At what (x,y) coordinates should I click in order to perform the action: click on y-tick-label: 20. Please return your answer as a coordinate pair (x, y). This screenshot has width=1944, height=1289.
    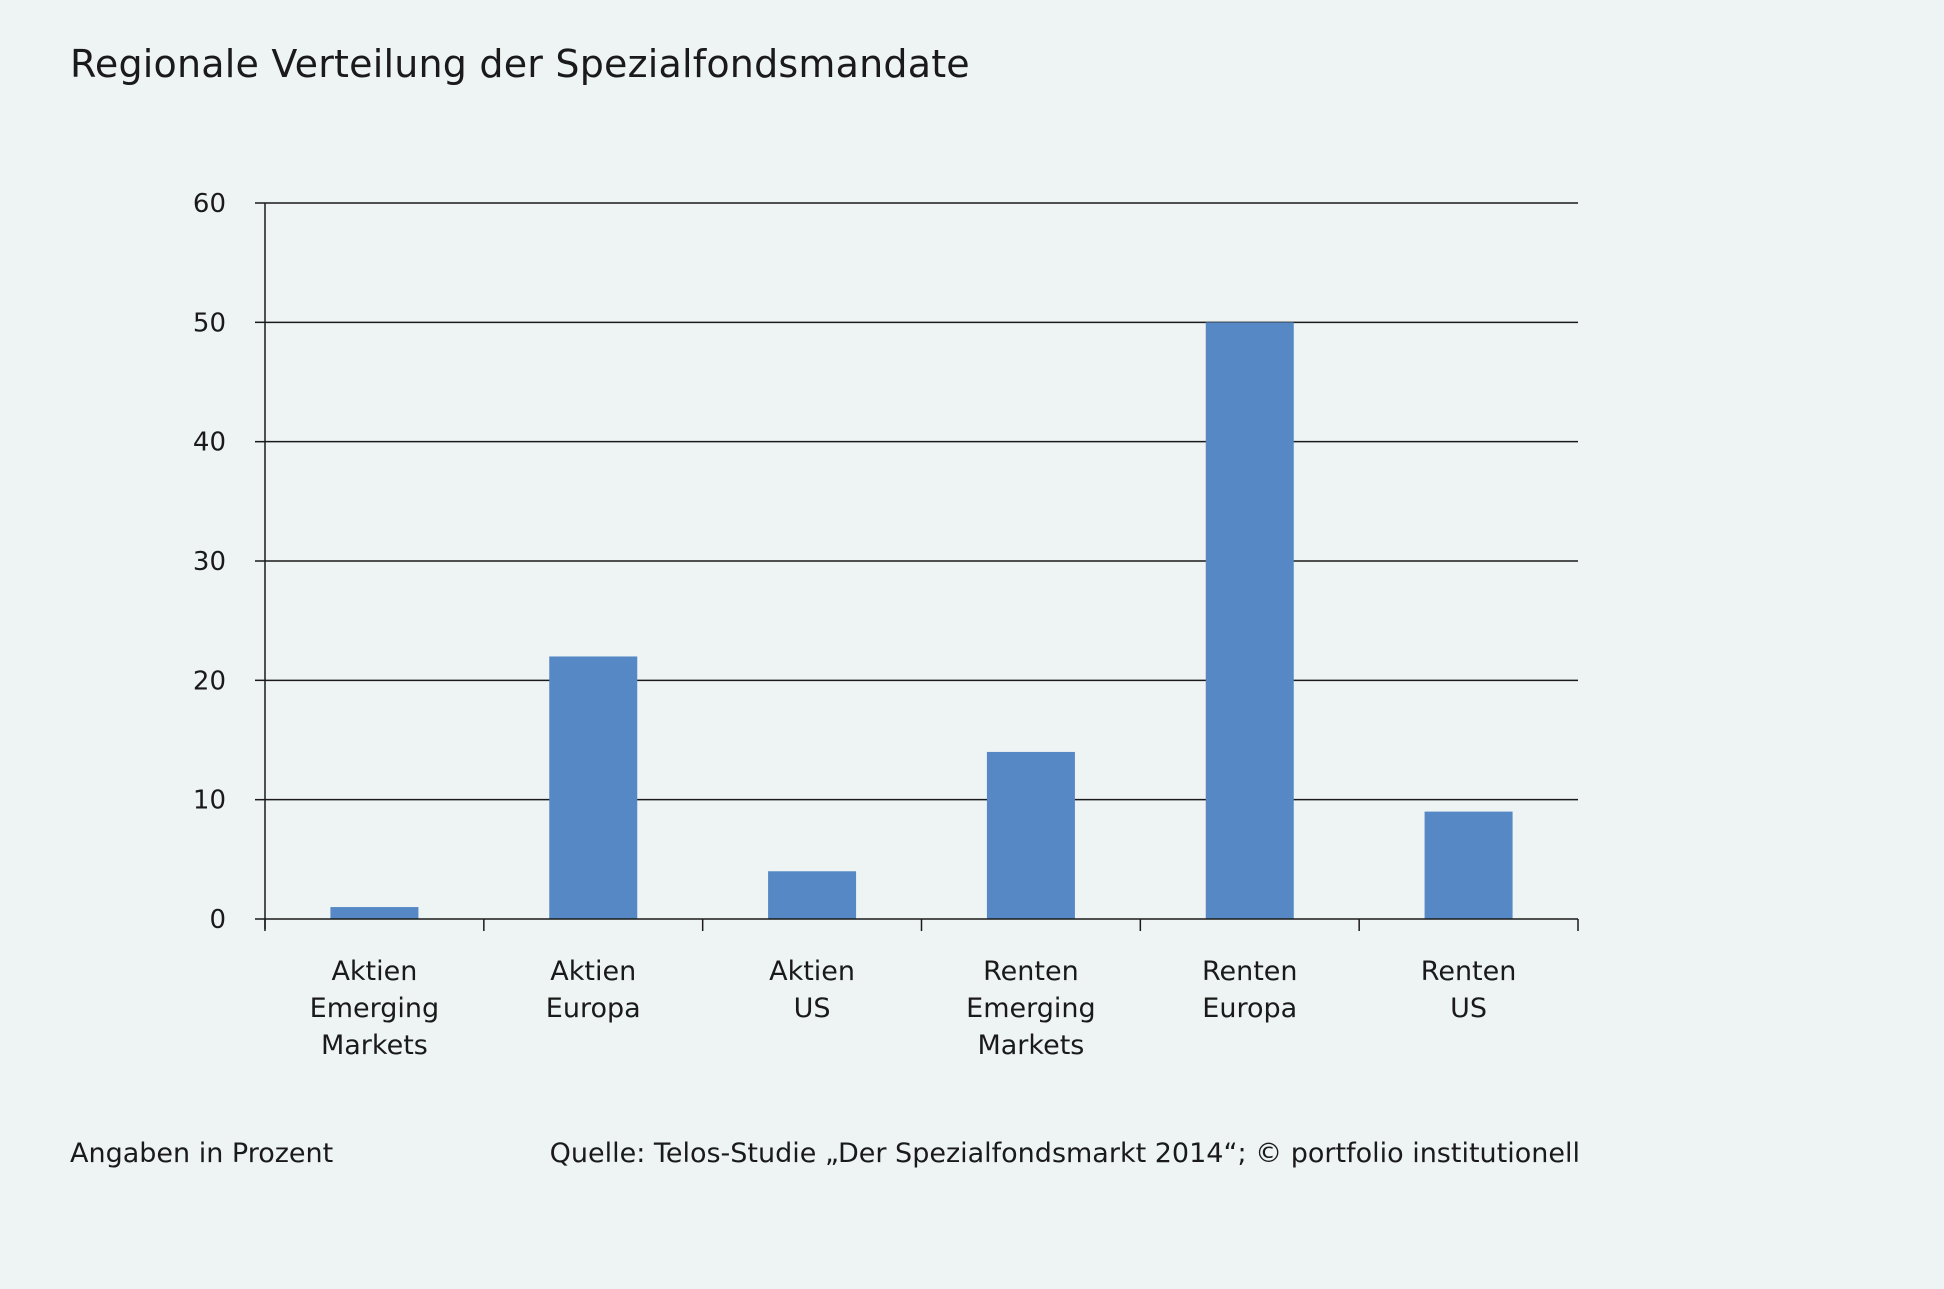
    Looking at the image, I should click on (209, 681).